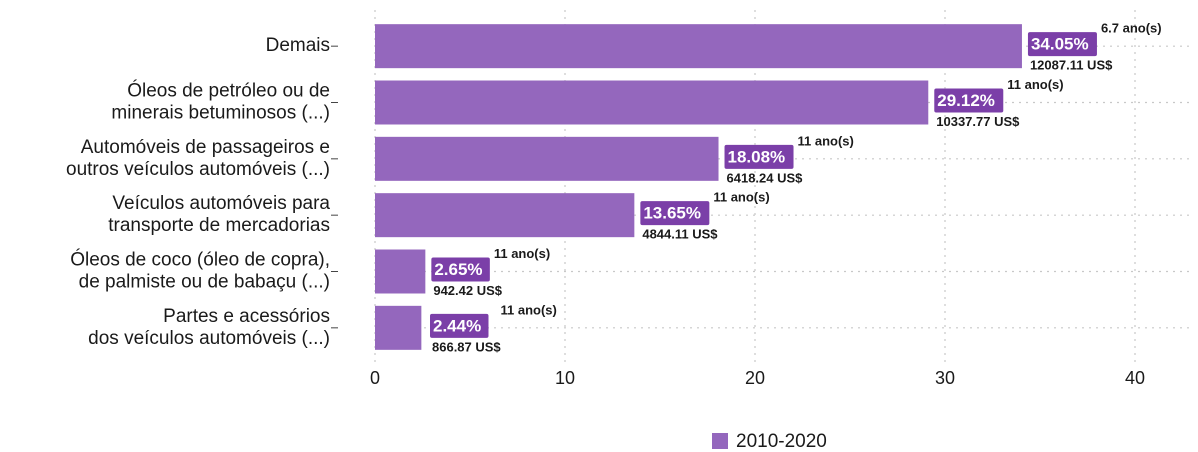  Describe the element at coordinates (565, 378) in the screenshot. I see `x-tick-label: 10` at that location.